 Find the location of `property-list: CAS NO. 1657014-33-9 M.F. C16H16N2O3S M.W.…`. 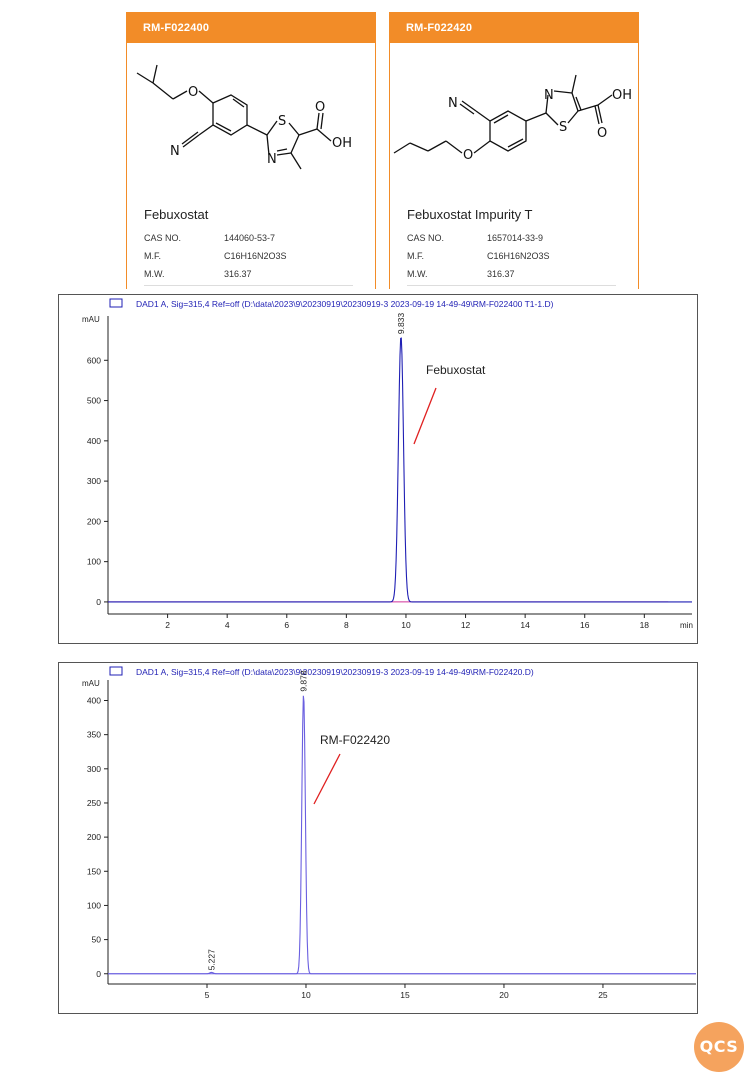

property-list: CAS NO. 1657014-33-9 M.F. C16H16N2O3S M.W.… is located at coordinates (517, 260).